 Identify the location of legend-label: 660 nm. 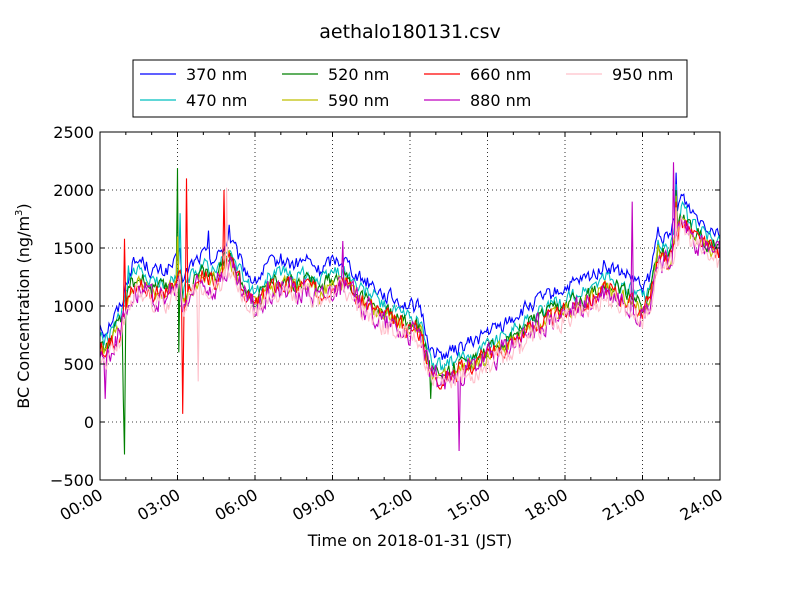
(500, 74).